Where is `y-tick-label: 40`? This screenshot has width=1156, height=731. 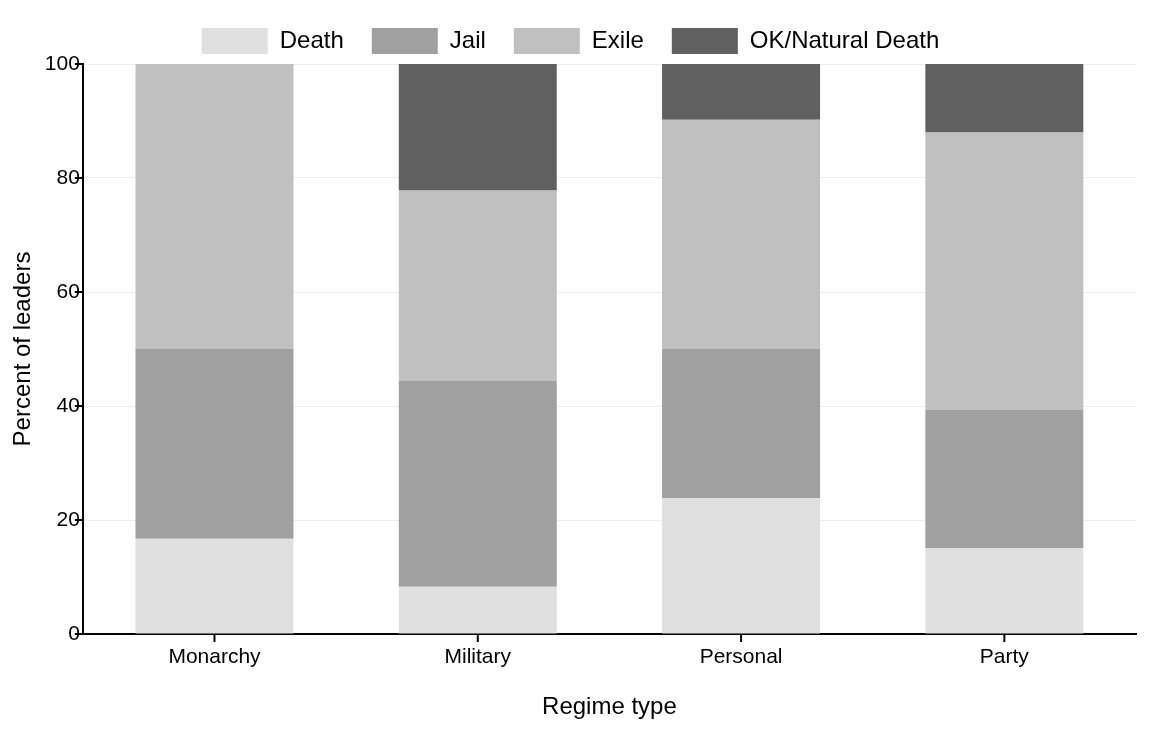 y-tick-label: 40 is located at coordinates (68, 404).